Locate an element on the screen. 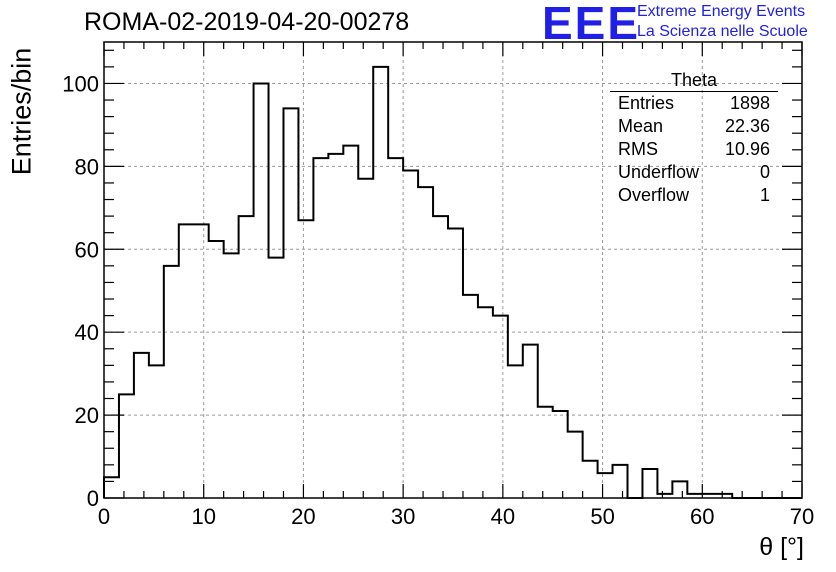 Image resolution: width=836 pixels, height=572 pixels. x-tick-label: 70 is located at coordinates (802, 516).